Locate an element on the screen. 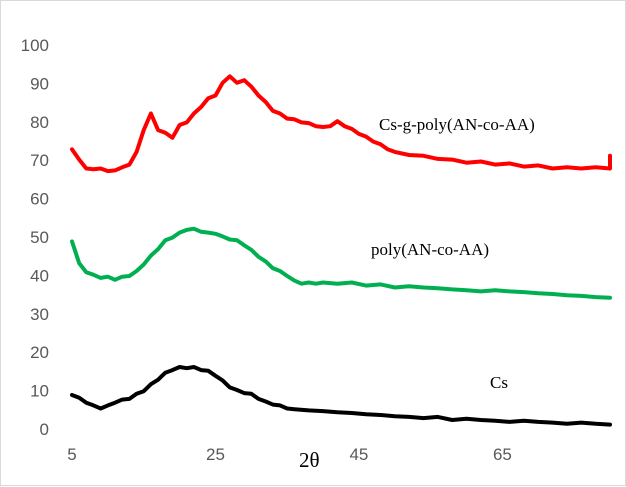 This screenshot has width=626, height=487. y-tick-label: 50 is located at coordinates (39, 237).